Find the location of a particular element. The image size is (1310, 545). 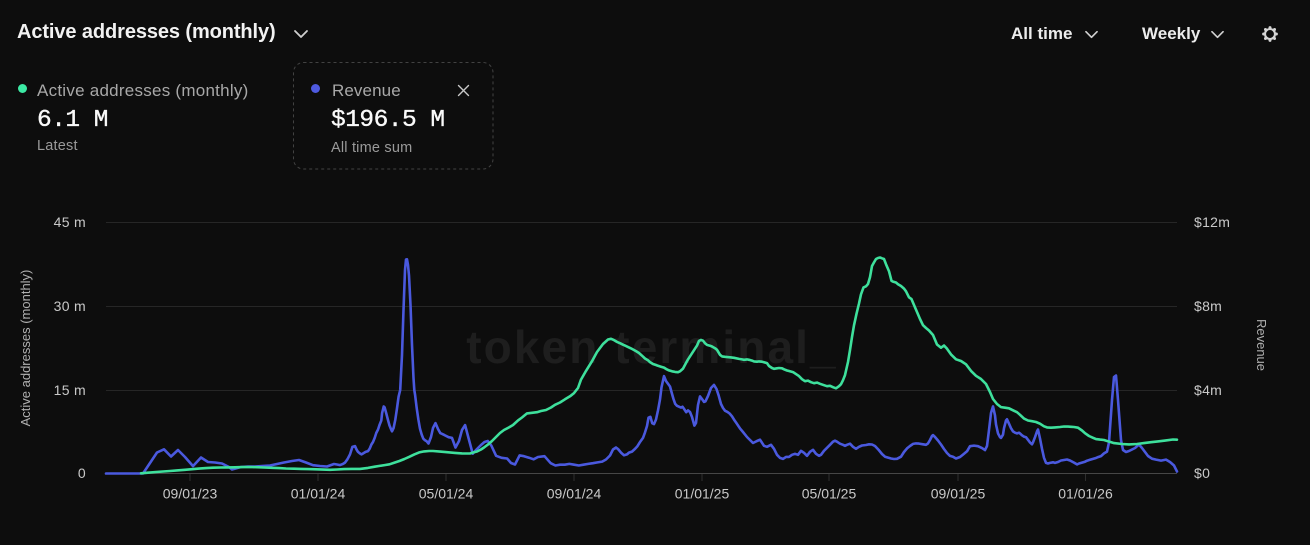

svg-text: 09/01/24 is located at coordinates (574, 494).